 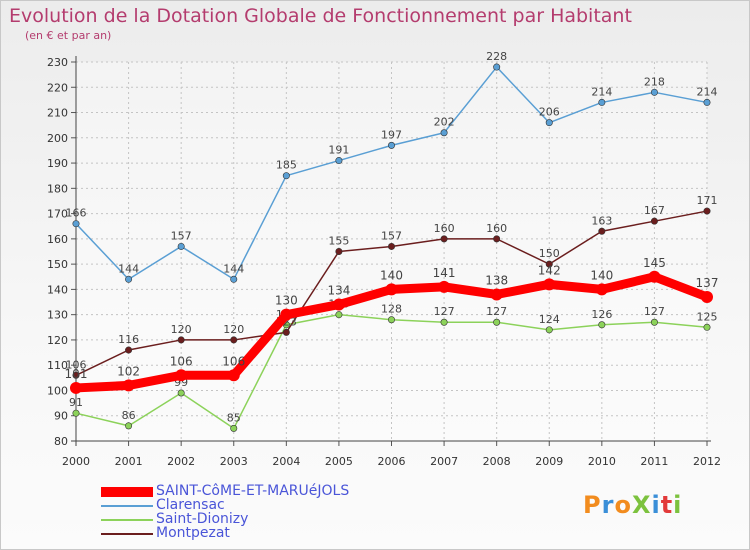 I want to click on proxiti-logo: ProXiti, so click(x=633, y=505).